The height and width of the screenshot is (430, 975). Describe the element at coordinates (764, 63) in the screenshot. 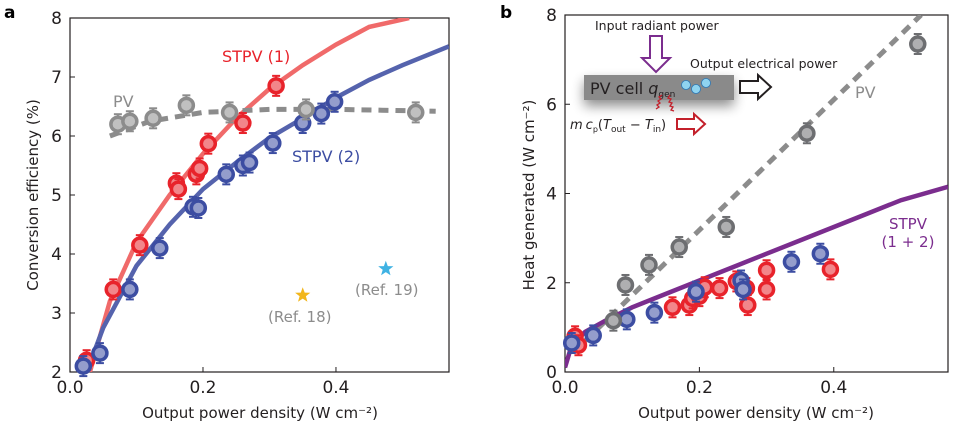

I see `inset-output-label: Output electrical power` at that location.